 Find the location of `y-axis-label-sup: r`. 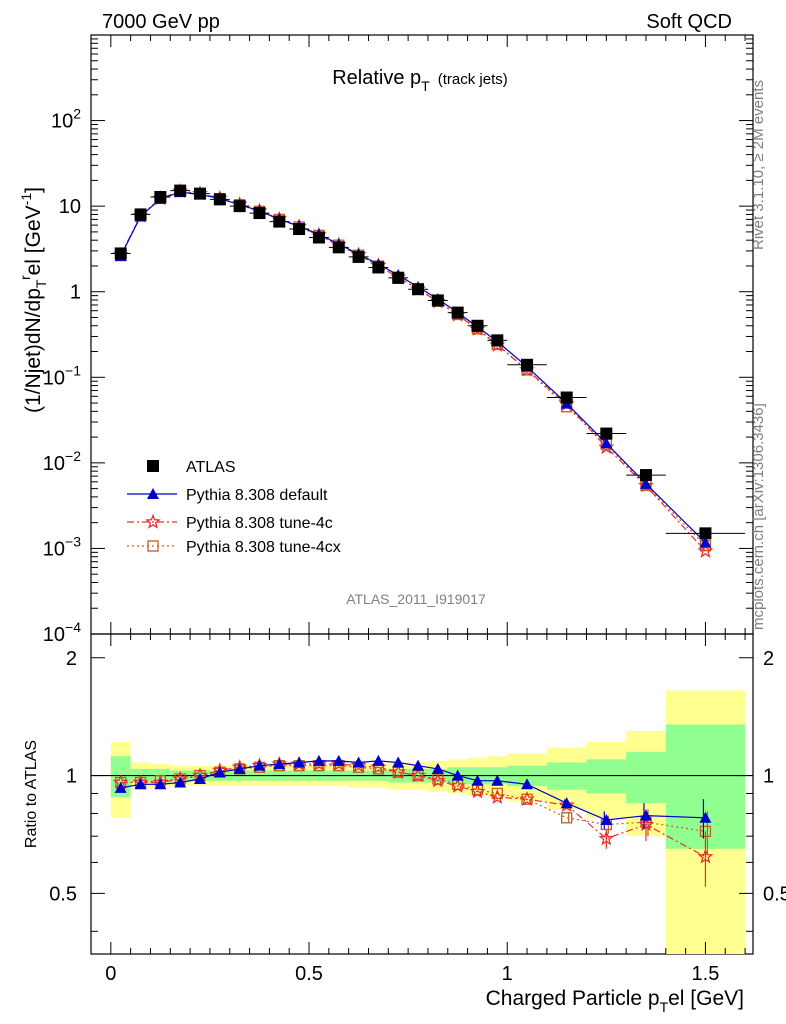

y-axis-label-sup: r is located at coordinates (25, 277).